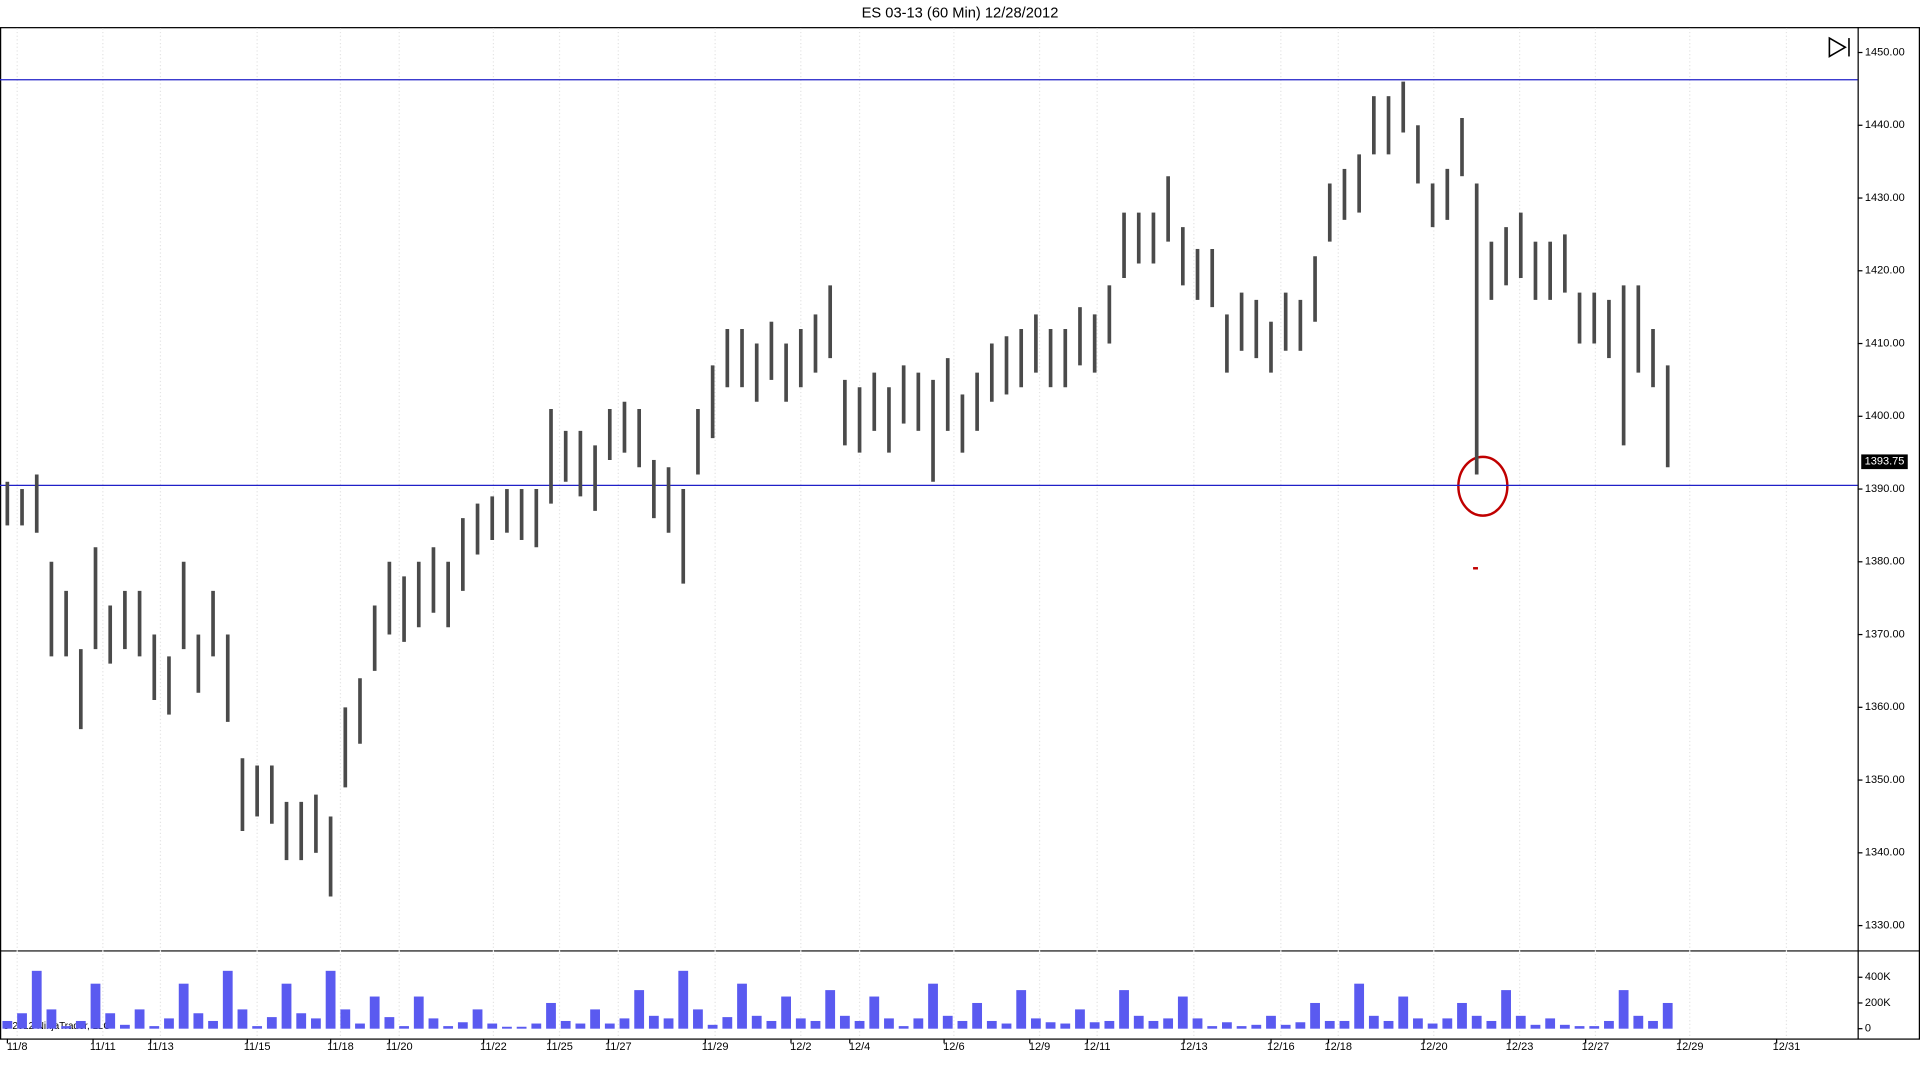 Image resolution: width=1920 pixels, height=1079 pixels. I want to click on y-tick-label: 1360.00, so click(1885, 707).